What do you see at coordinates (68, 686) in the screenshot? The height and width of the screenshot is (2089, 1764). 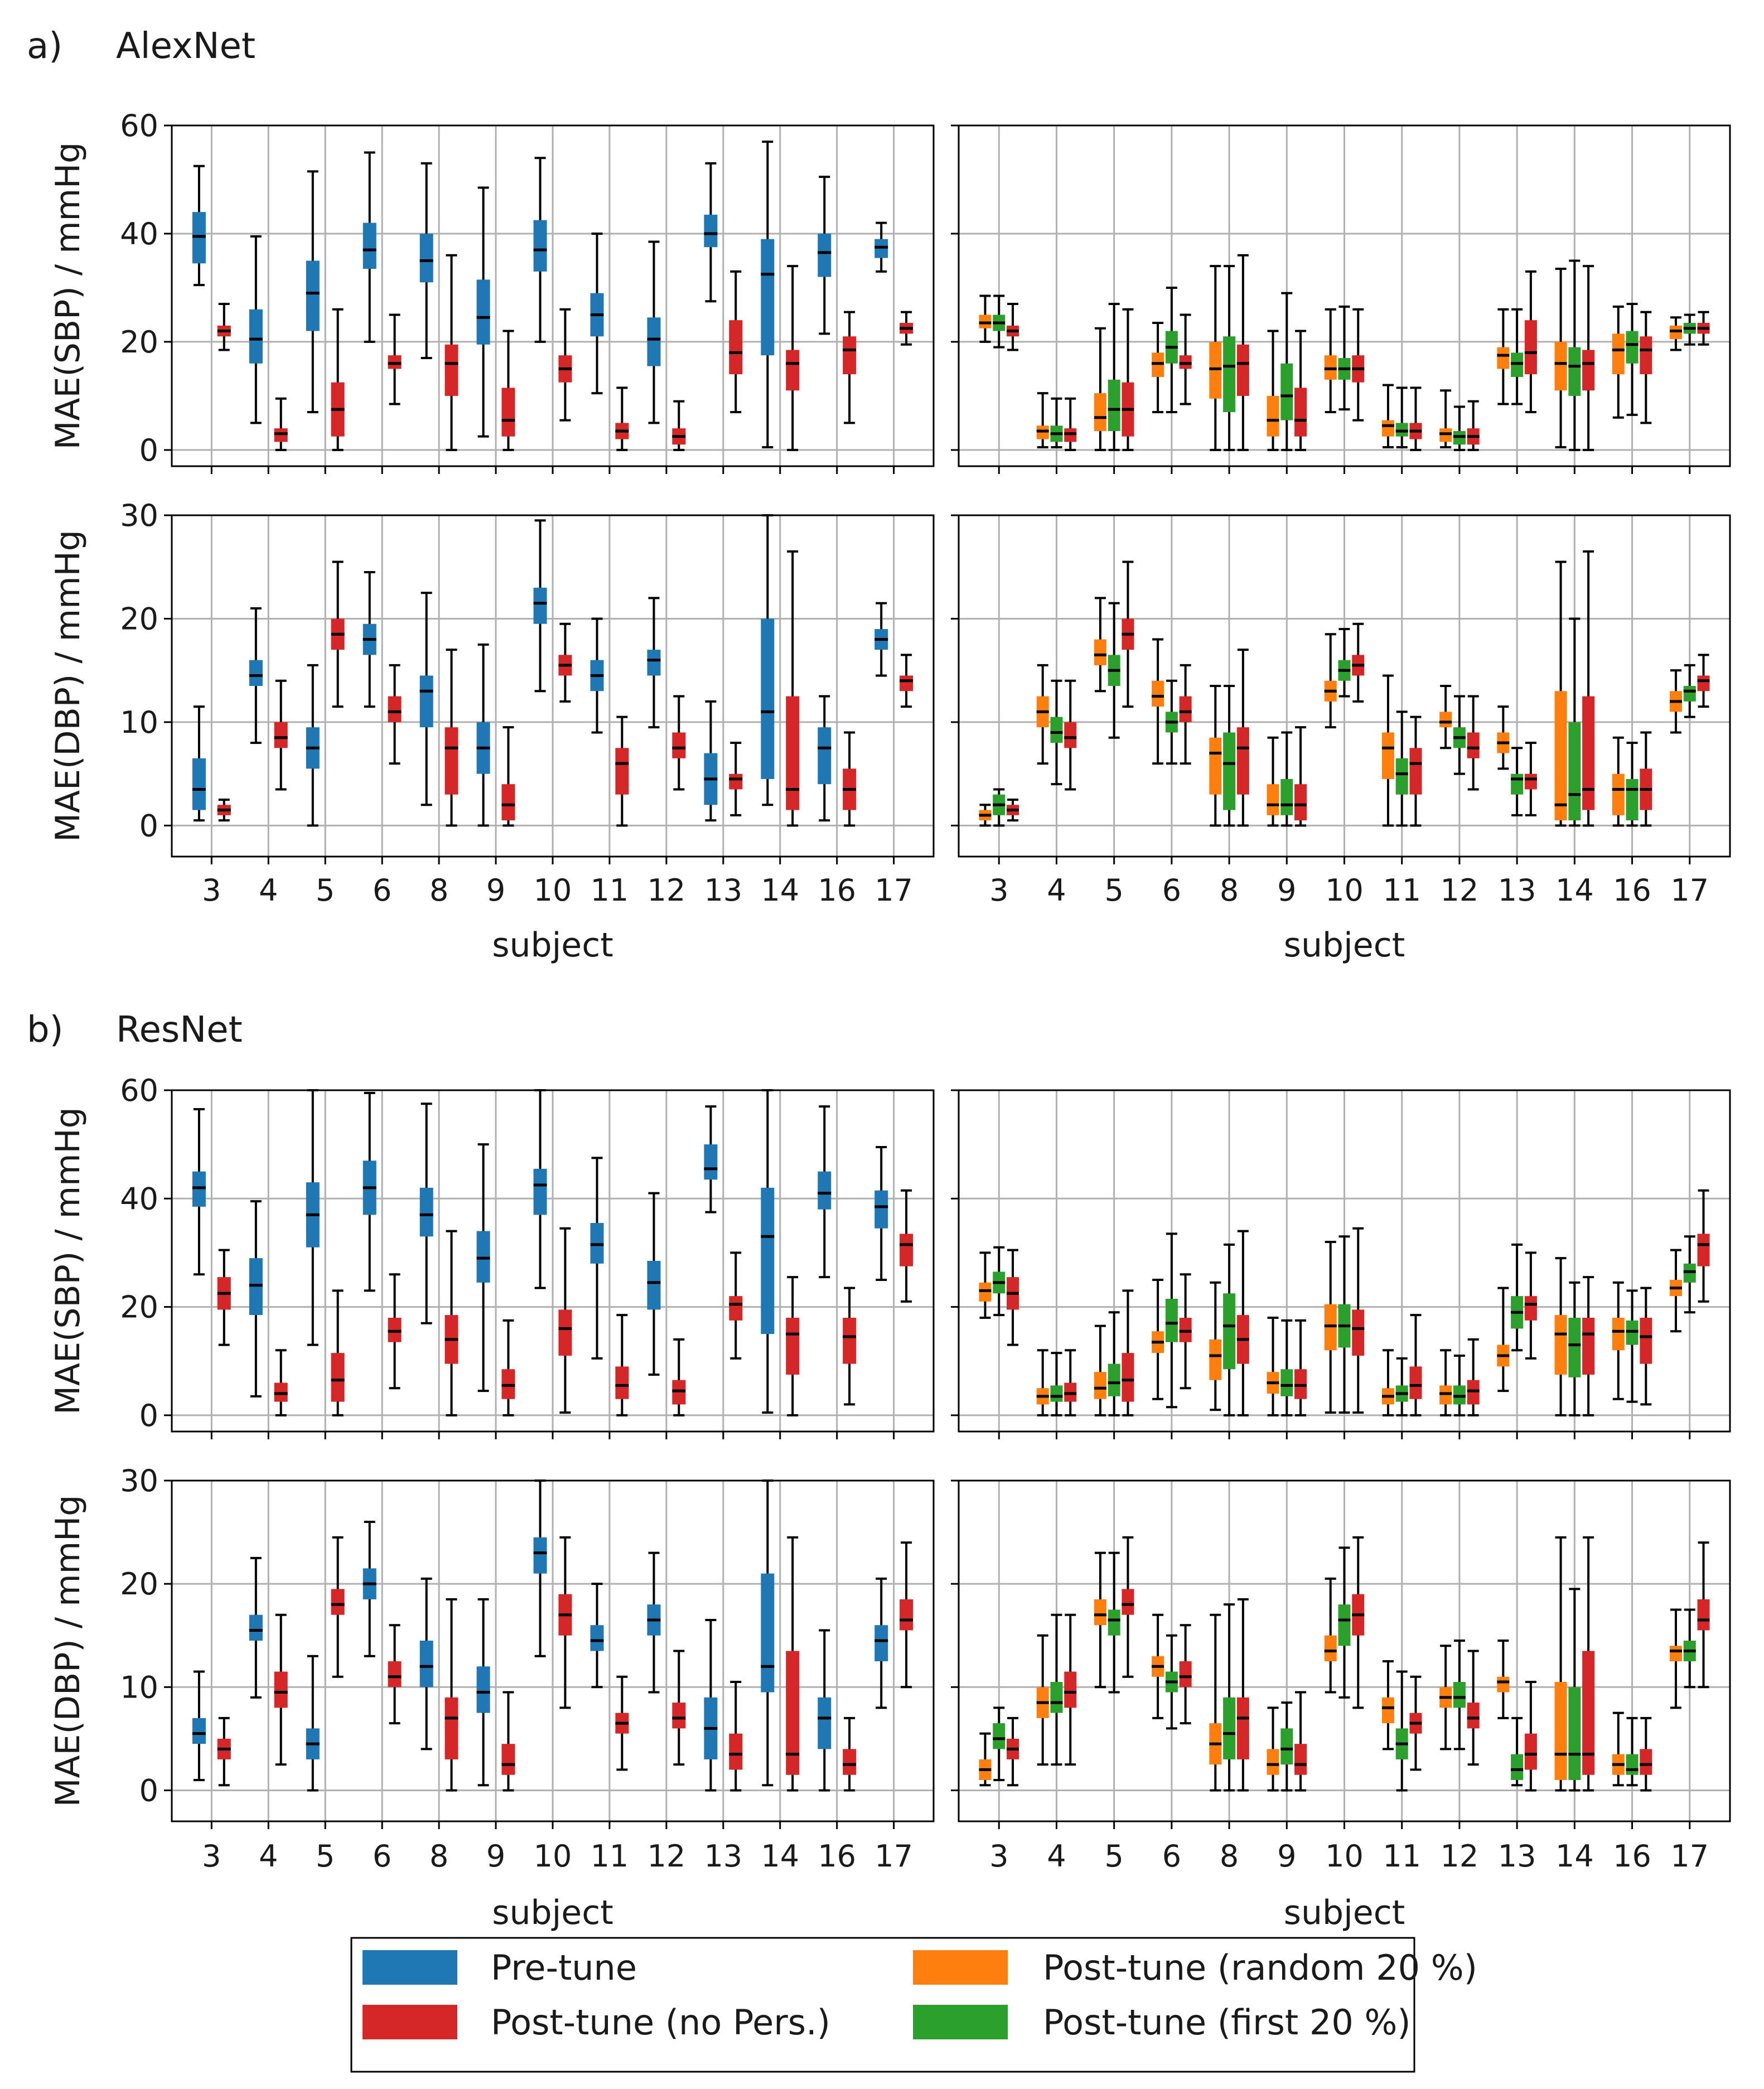 I see `y-axis-label: MAE(DBP) / mmHg` at bounding box center [68, 686].